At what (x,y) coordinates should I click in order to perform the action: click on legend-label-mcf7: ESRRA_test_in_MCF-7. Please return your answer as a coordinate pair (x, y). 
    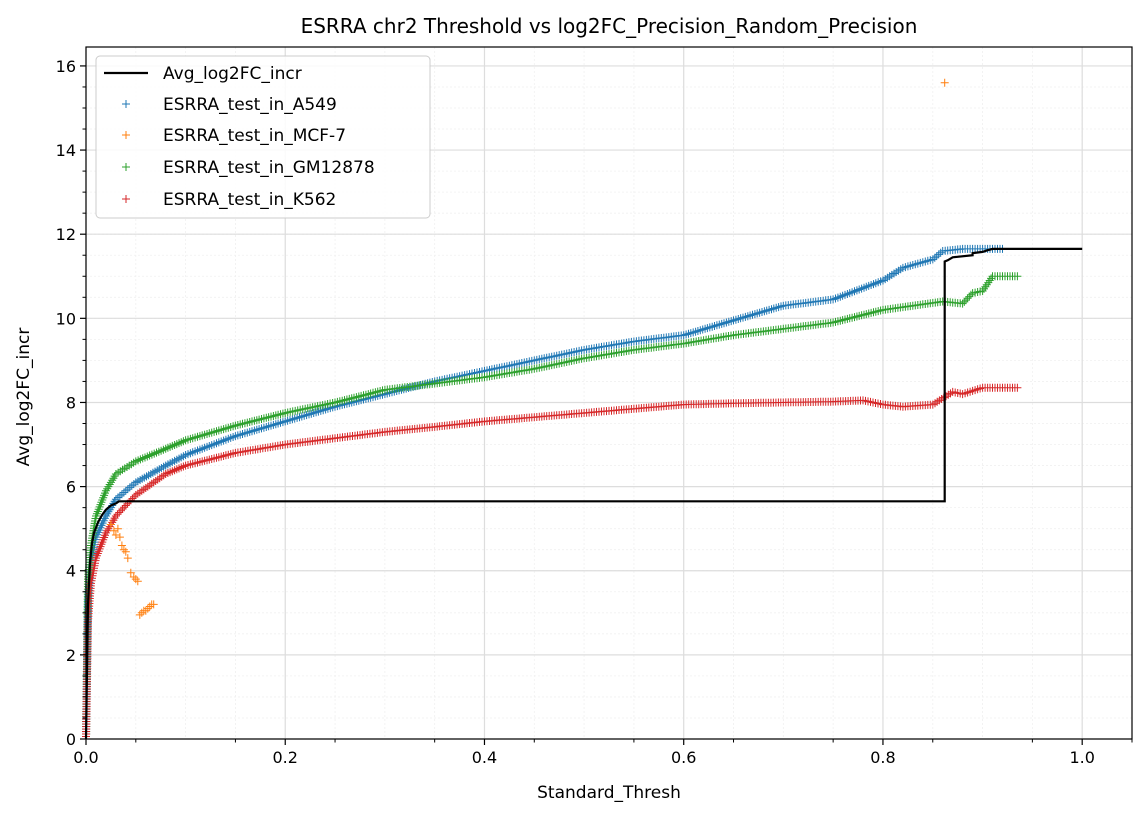
    Looking at the image, I should click on (254, 136).